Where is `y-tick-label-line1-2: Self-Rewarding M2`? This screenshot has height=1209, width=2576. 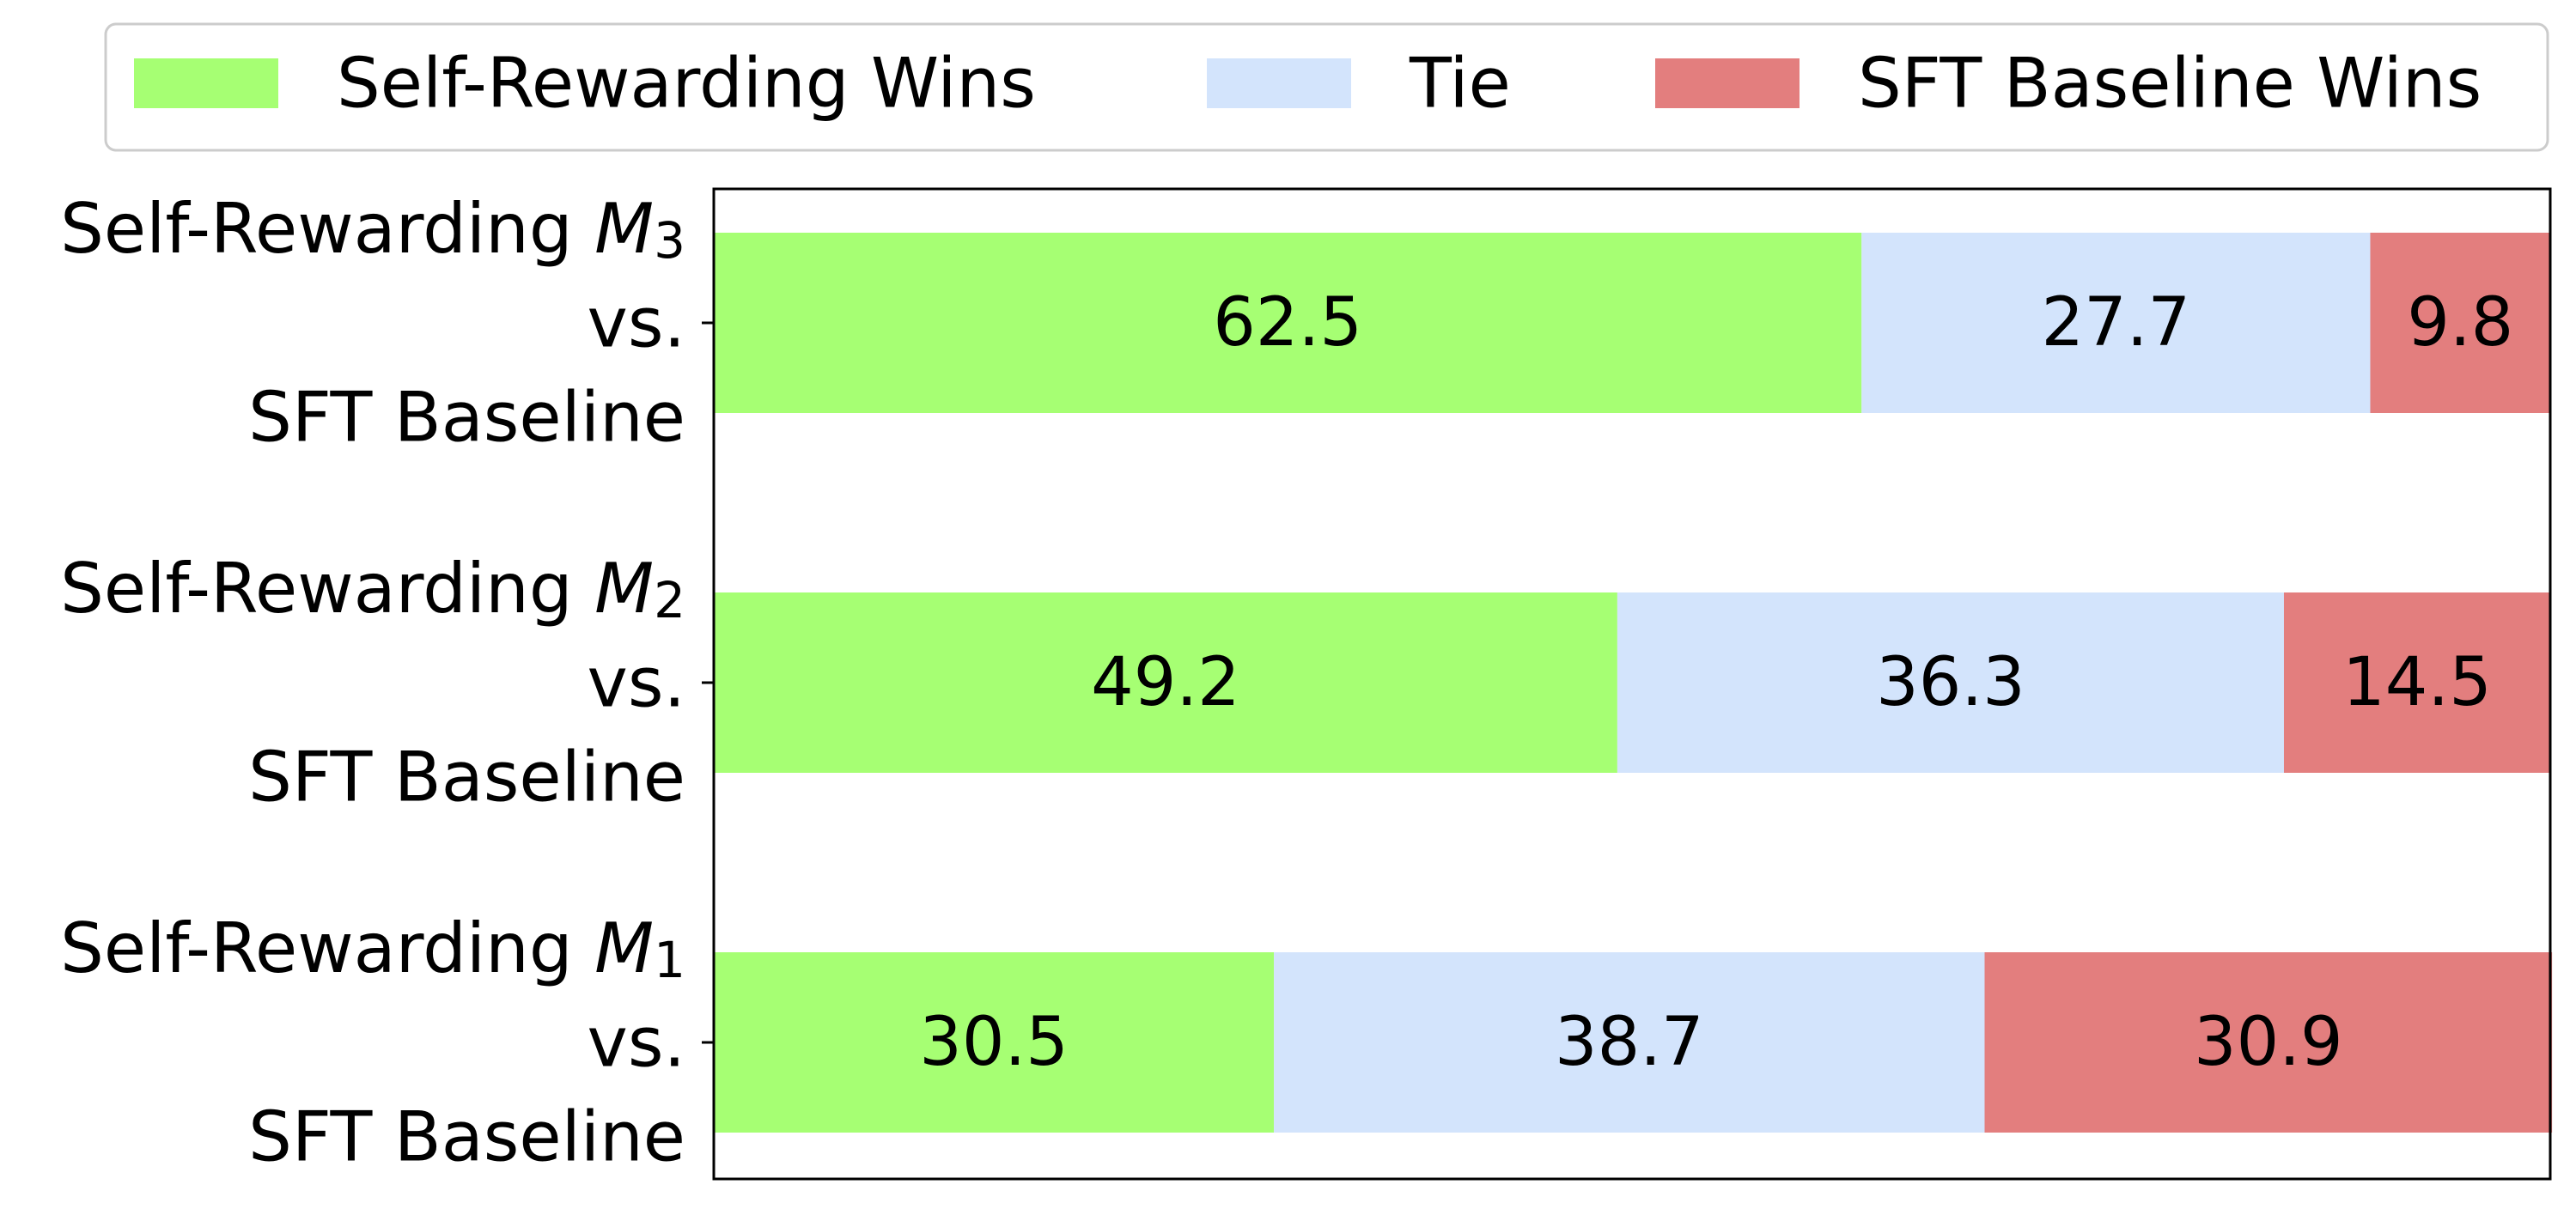 y-tick-label-line1-2: Self-Rewarding M2 is located at coordinates (372, 589).